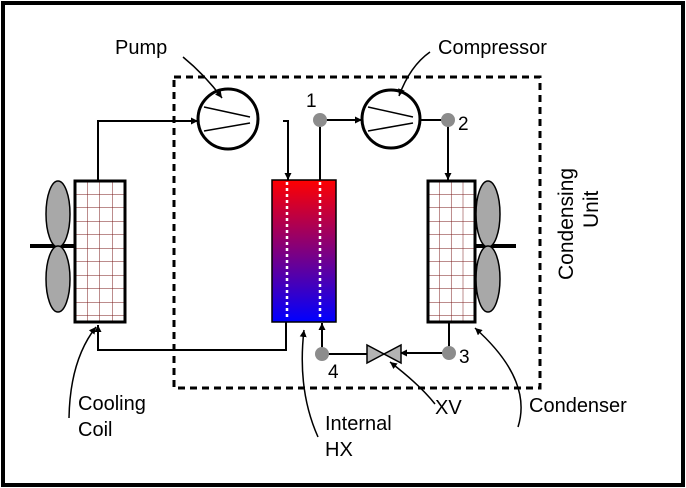 This screenshot has width=686, height=488. I want to click on pipe-condenser-to-valve, so click(425, 339).